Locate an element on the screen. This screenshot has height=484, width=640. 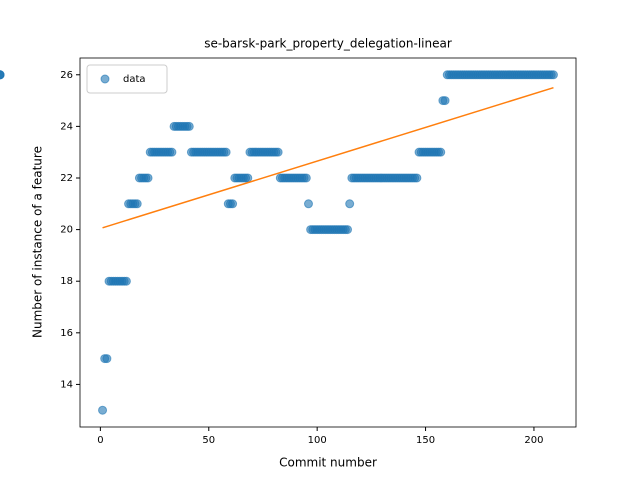
x-tick-label: 200 is located at coordinates (533, 440).